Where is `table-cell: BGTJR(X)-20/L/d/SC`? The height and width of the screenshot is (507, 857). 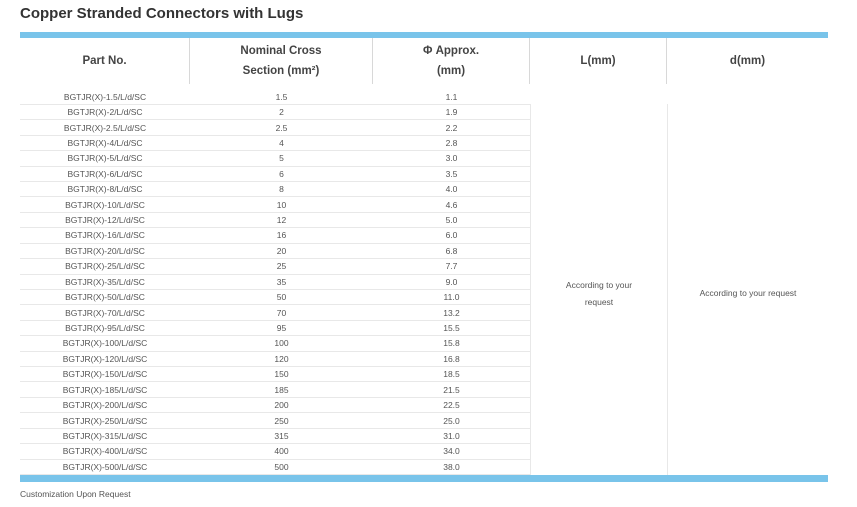 table-cell: BGTJR(X)-20/L/d/SC is located at coordinates (105, 252).